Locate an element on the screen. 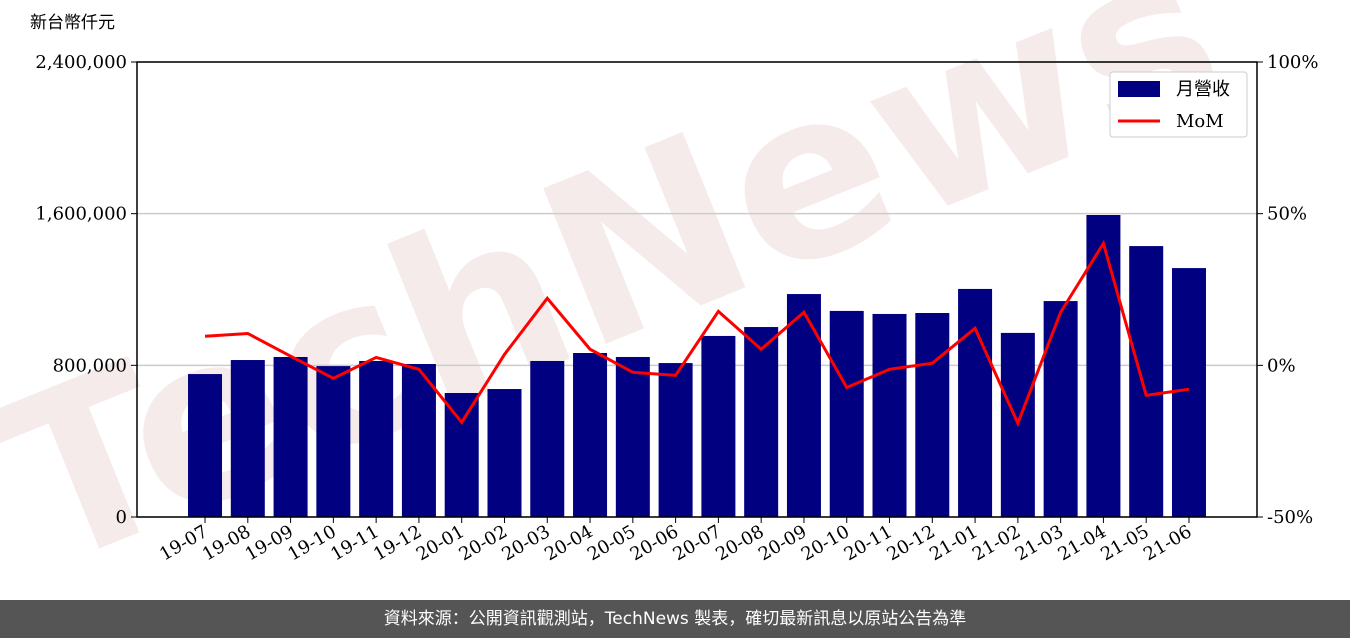  x-tick-label: 20-06 is located at coordinates (654, 543).